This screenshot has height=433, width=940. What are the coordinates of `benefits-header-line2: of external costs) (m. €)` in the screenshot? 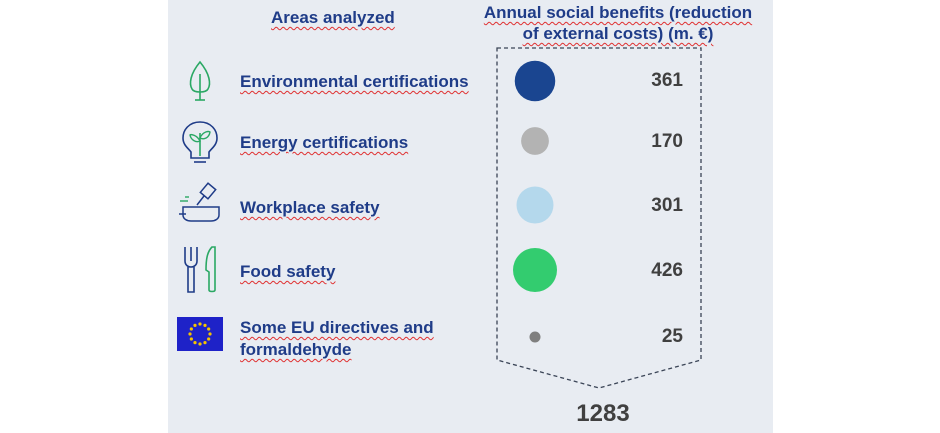 It's located at (618, 33).